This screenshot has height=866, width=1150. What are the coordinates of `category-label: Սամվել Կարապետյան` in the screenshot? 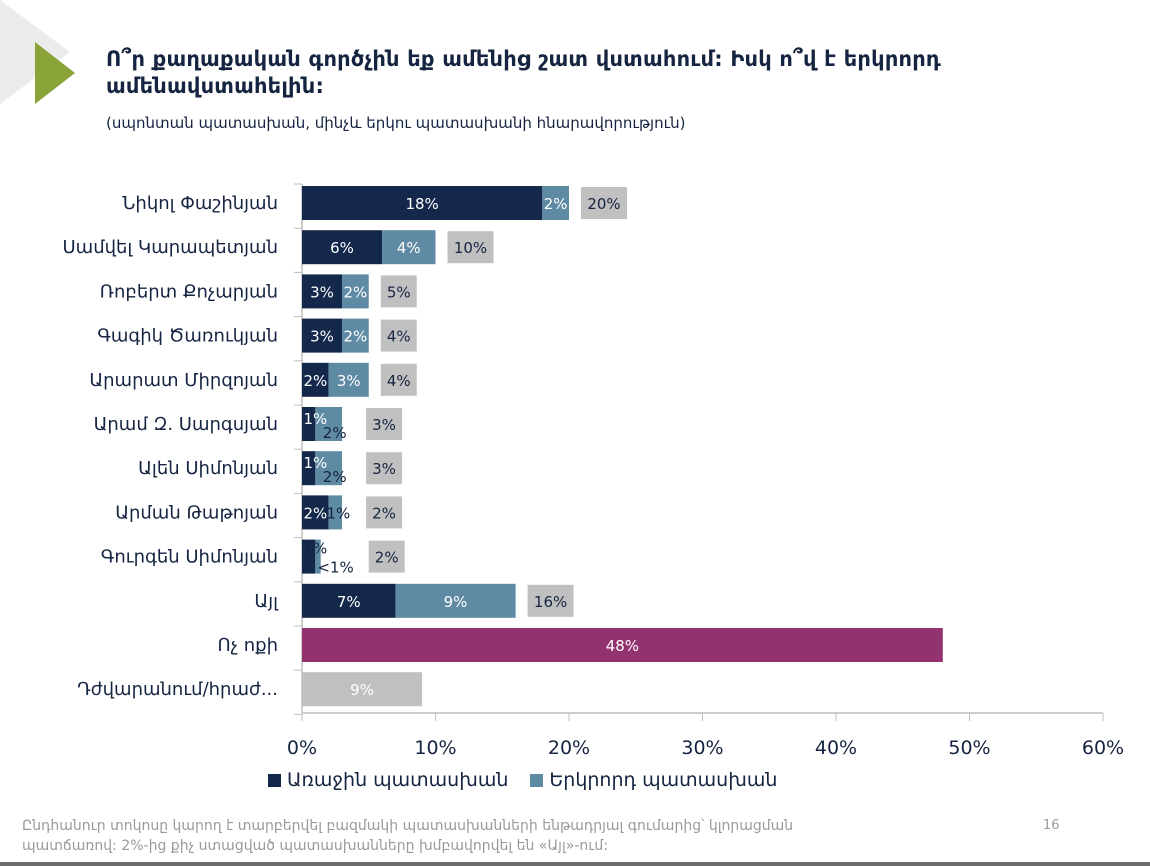 It's located at (171, 247).